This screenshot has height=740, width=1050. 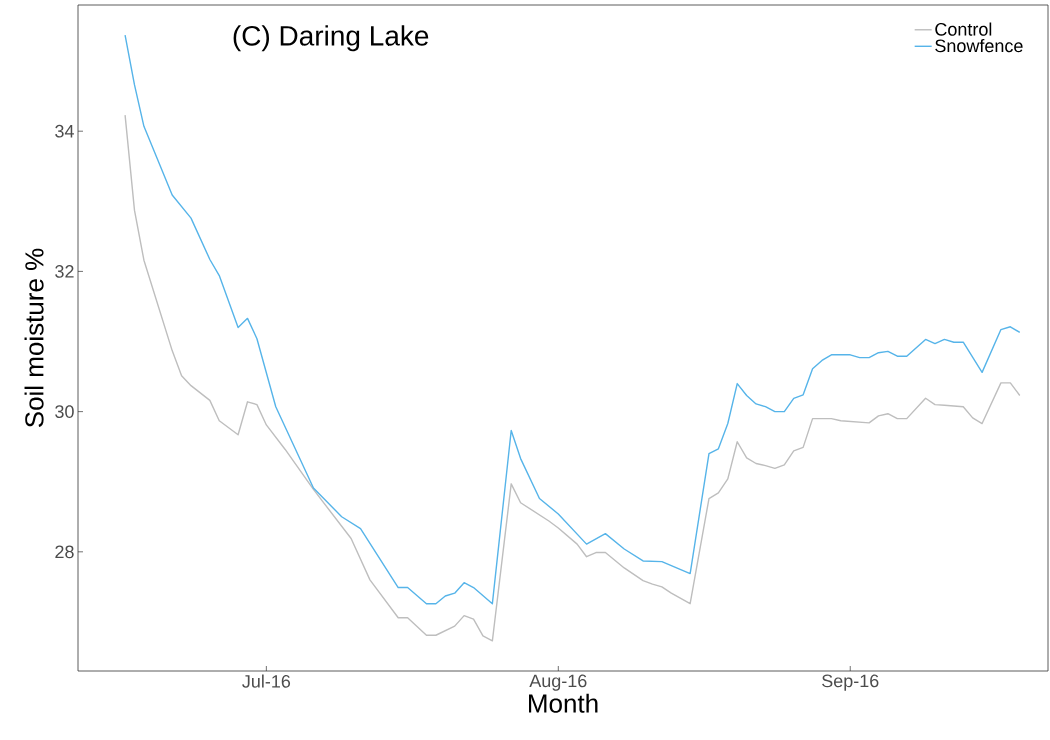 I want to click on legend-label: Control, so click(x=963, y=29).